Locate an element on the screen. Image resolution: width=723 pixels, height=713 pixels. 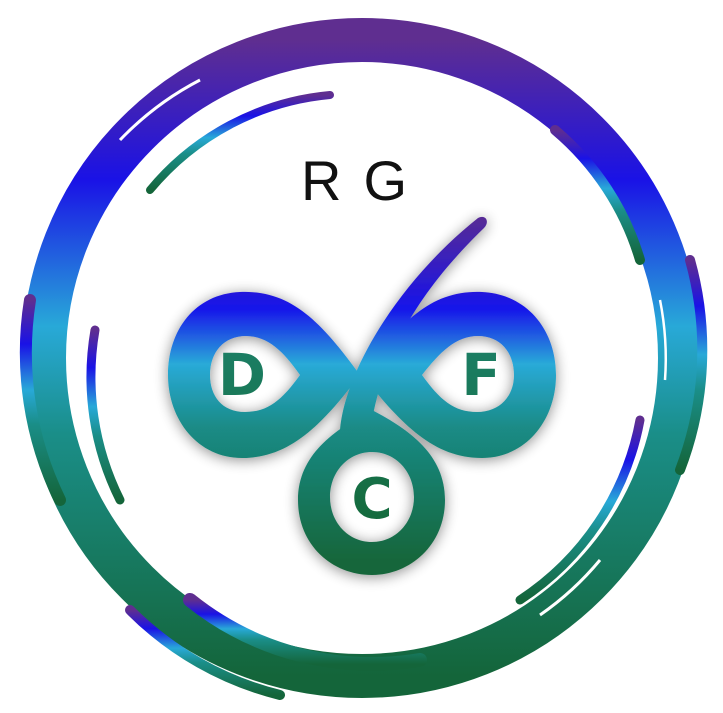
logo-top-text: RG is located at coordinates (365, 180).